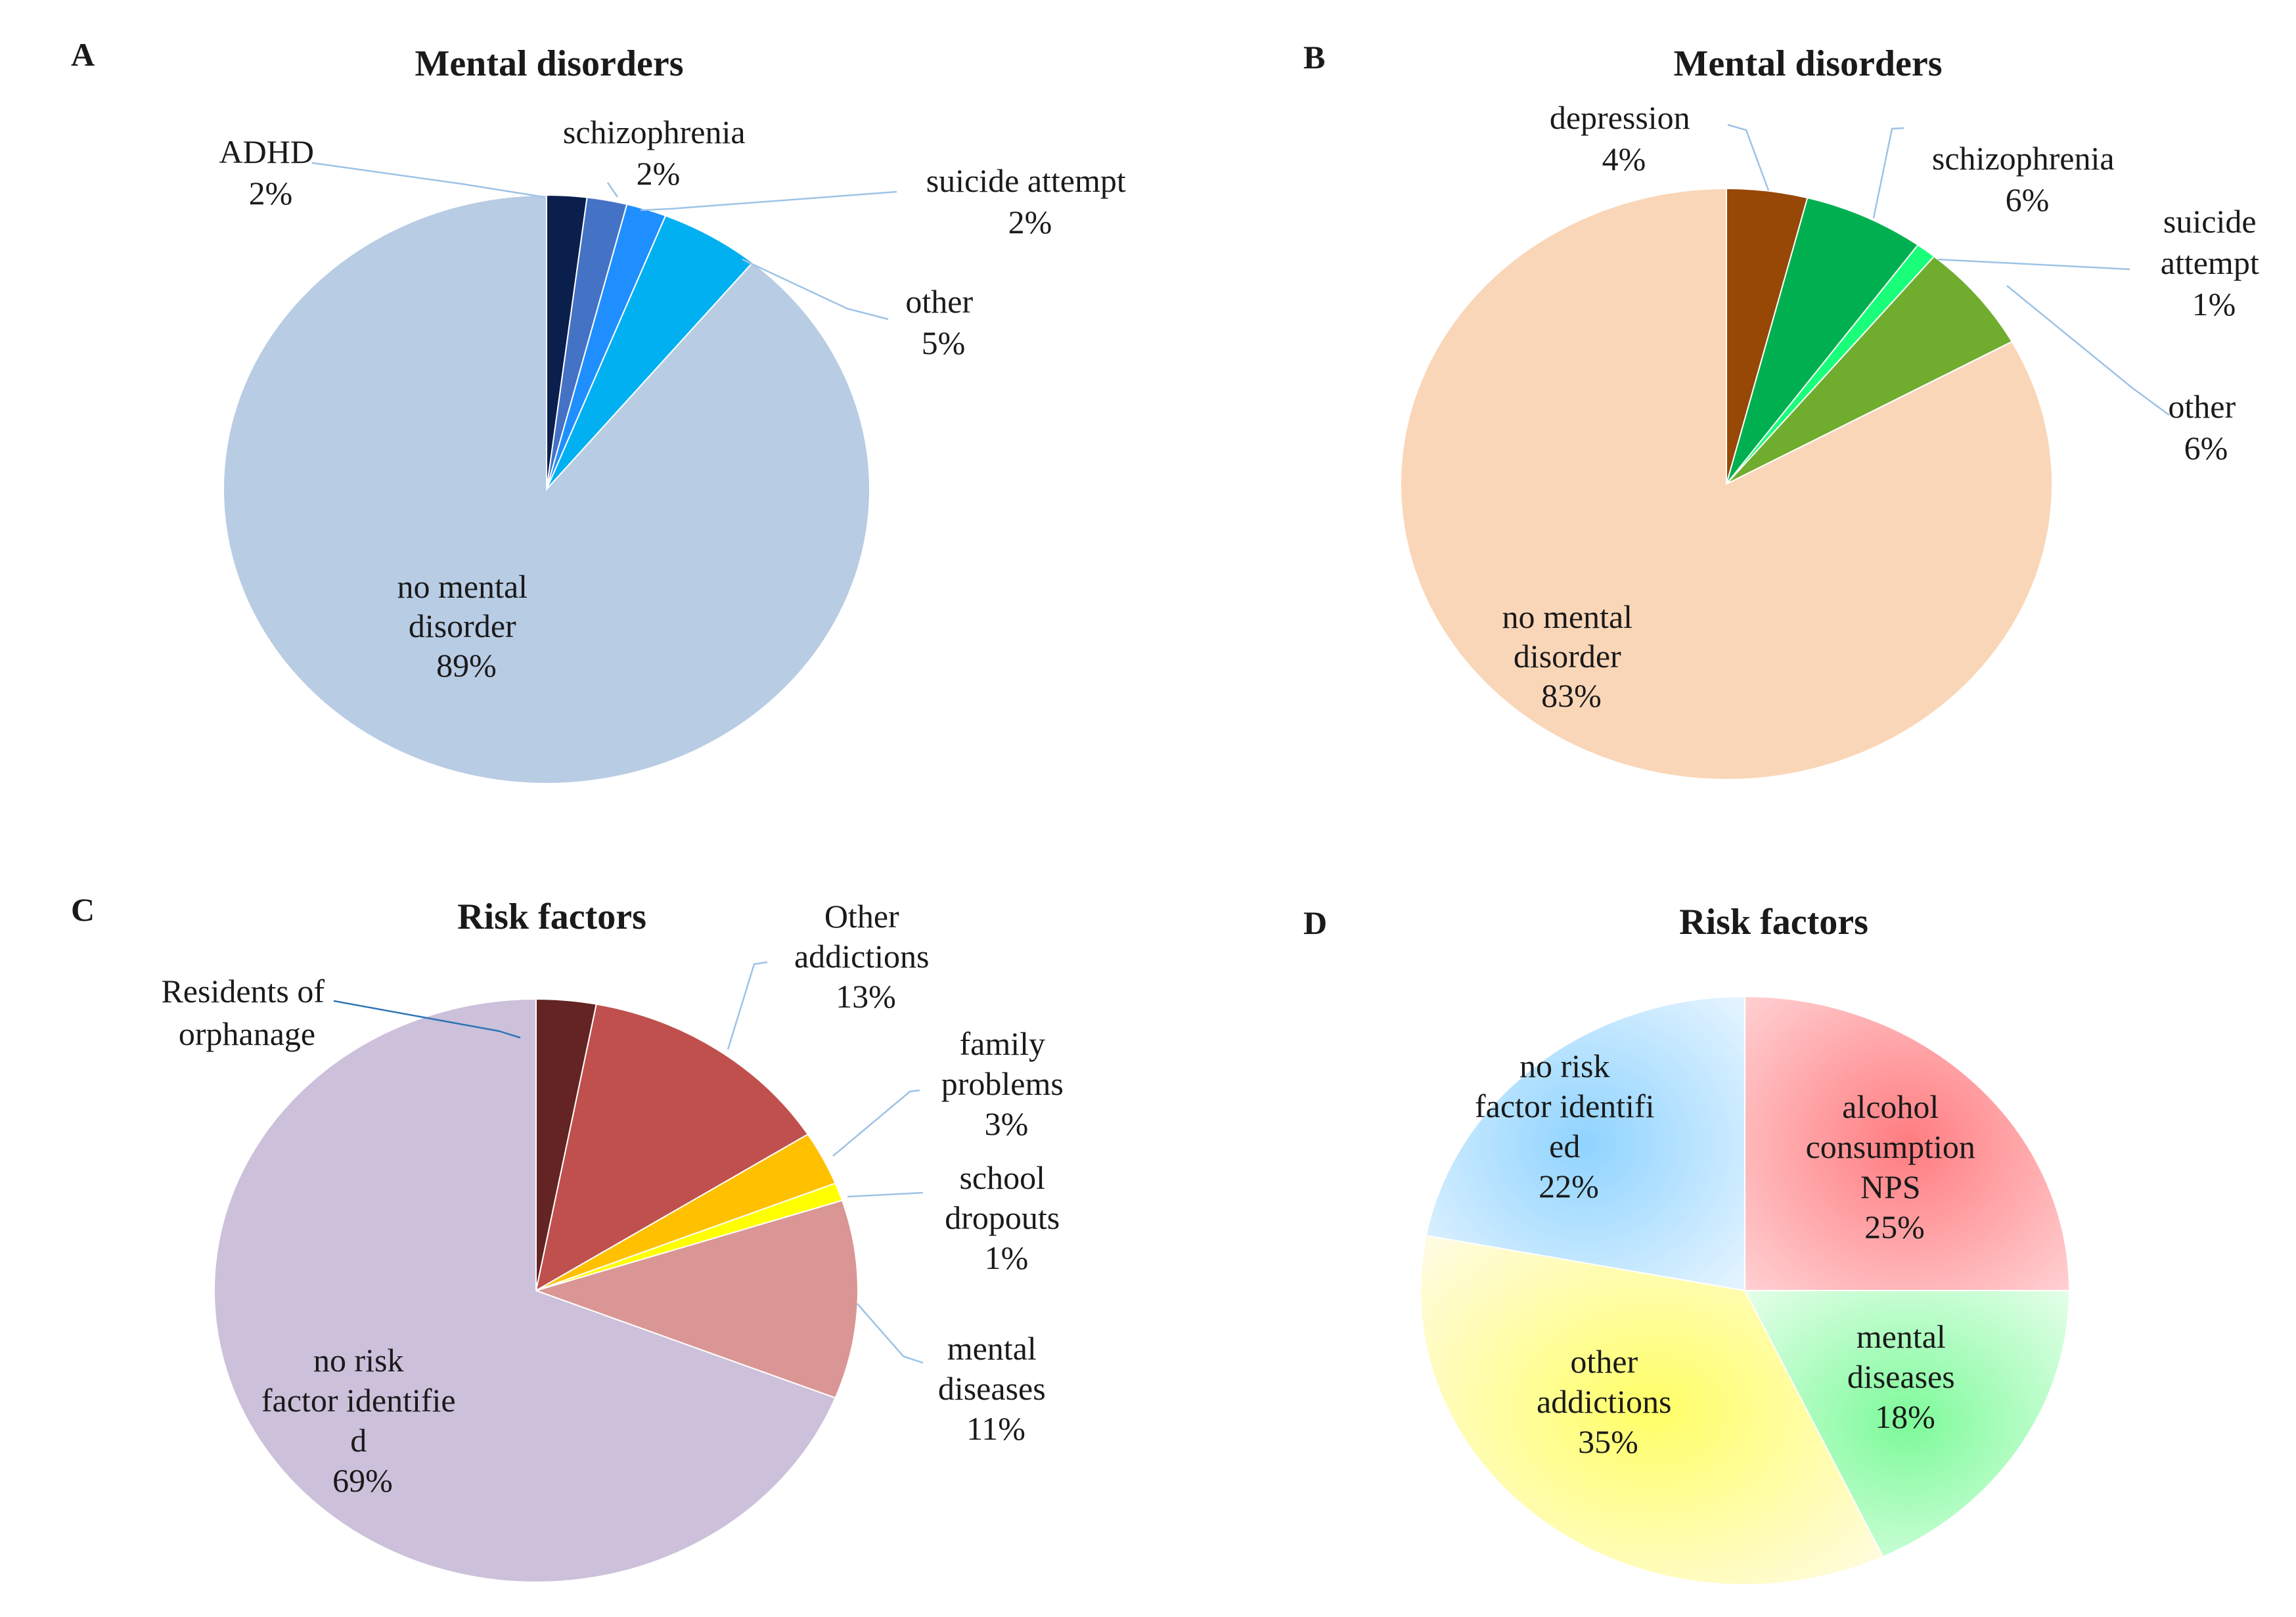 The height and width of the screenshot is (1617, 2296). What do you see at coordinates (246, 1012) in the screenshot?
I see `slice-label-orphanage: Residents of orphanage` at bounding box center [246, 1012].